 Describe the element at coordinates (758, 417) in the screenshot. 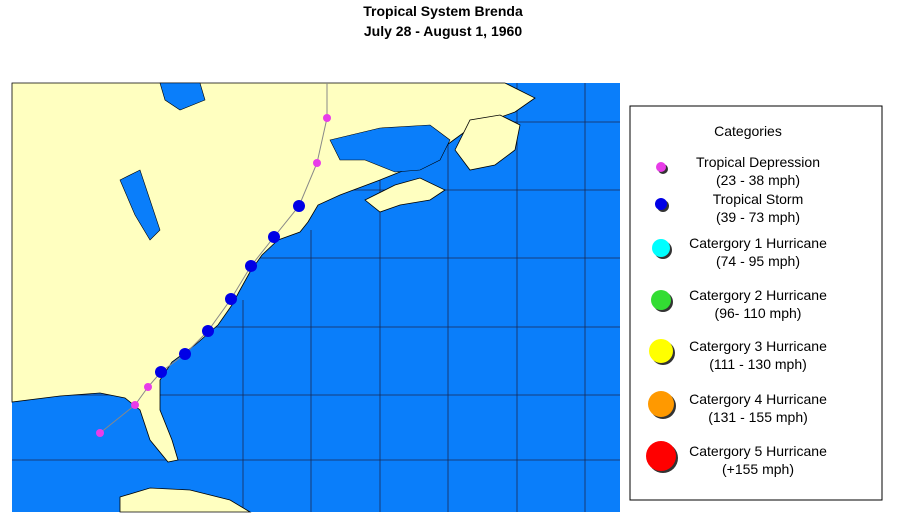

I see `legend-range: (131 - 155 mph)` at that location.